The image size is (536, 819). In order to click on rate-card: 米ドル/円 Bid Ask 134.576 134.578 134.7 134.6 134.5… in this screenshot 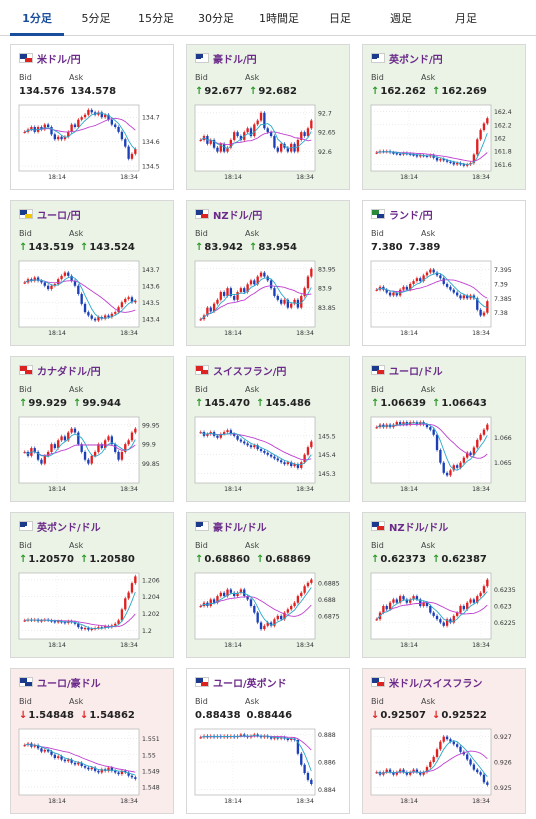, I will do `click(92, 117)`.